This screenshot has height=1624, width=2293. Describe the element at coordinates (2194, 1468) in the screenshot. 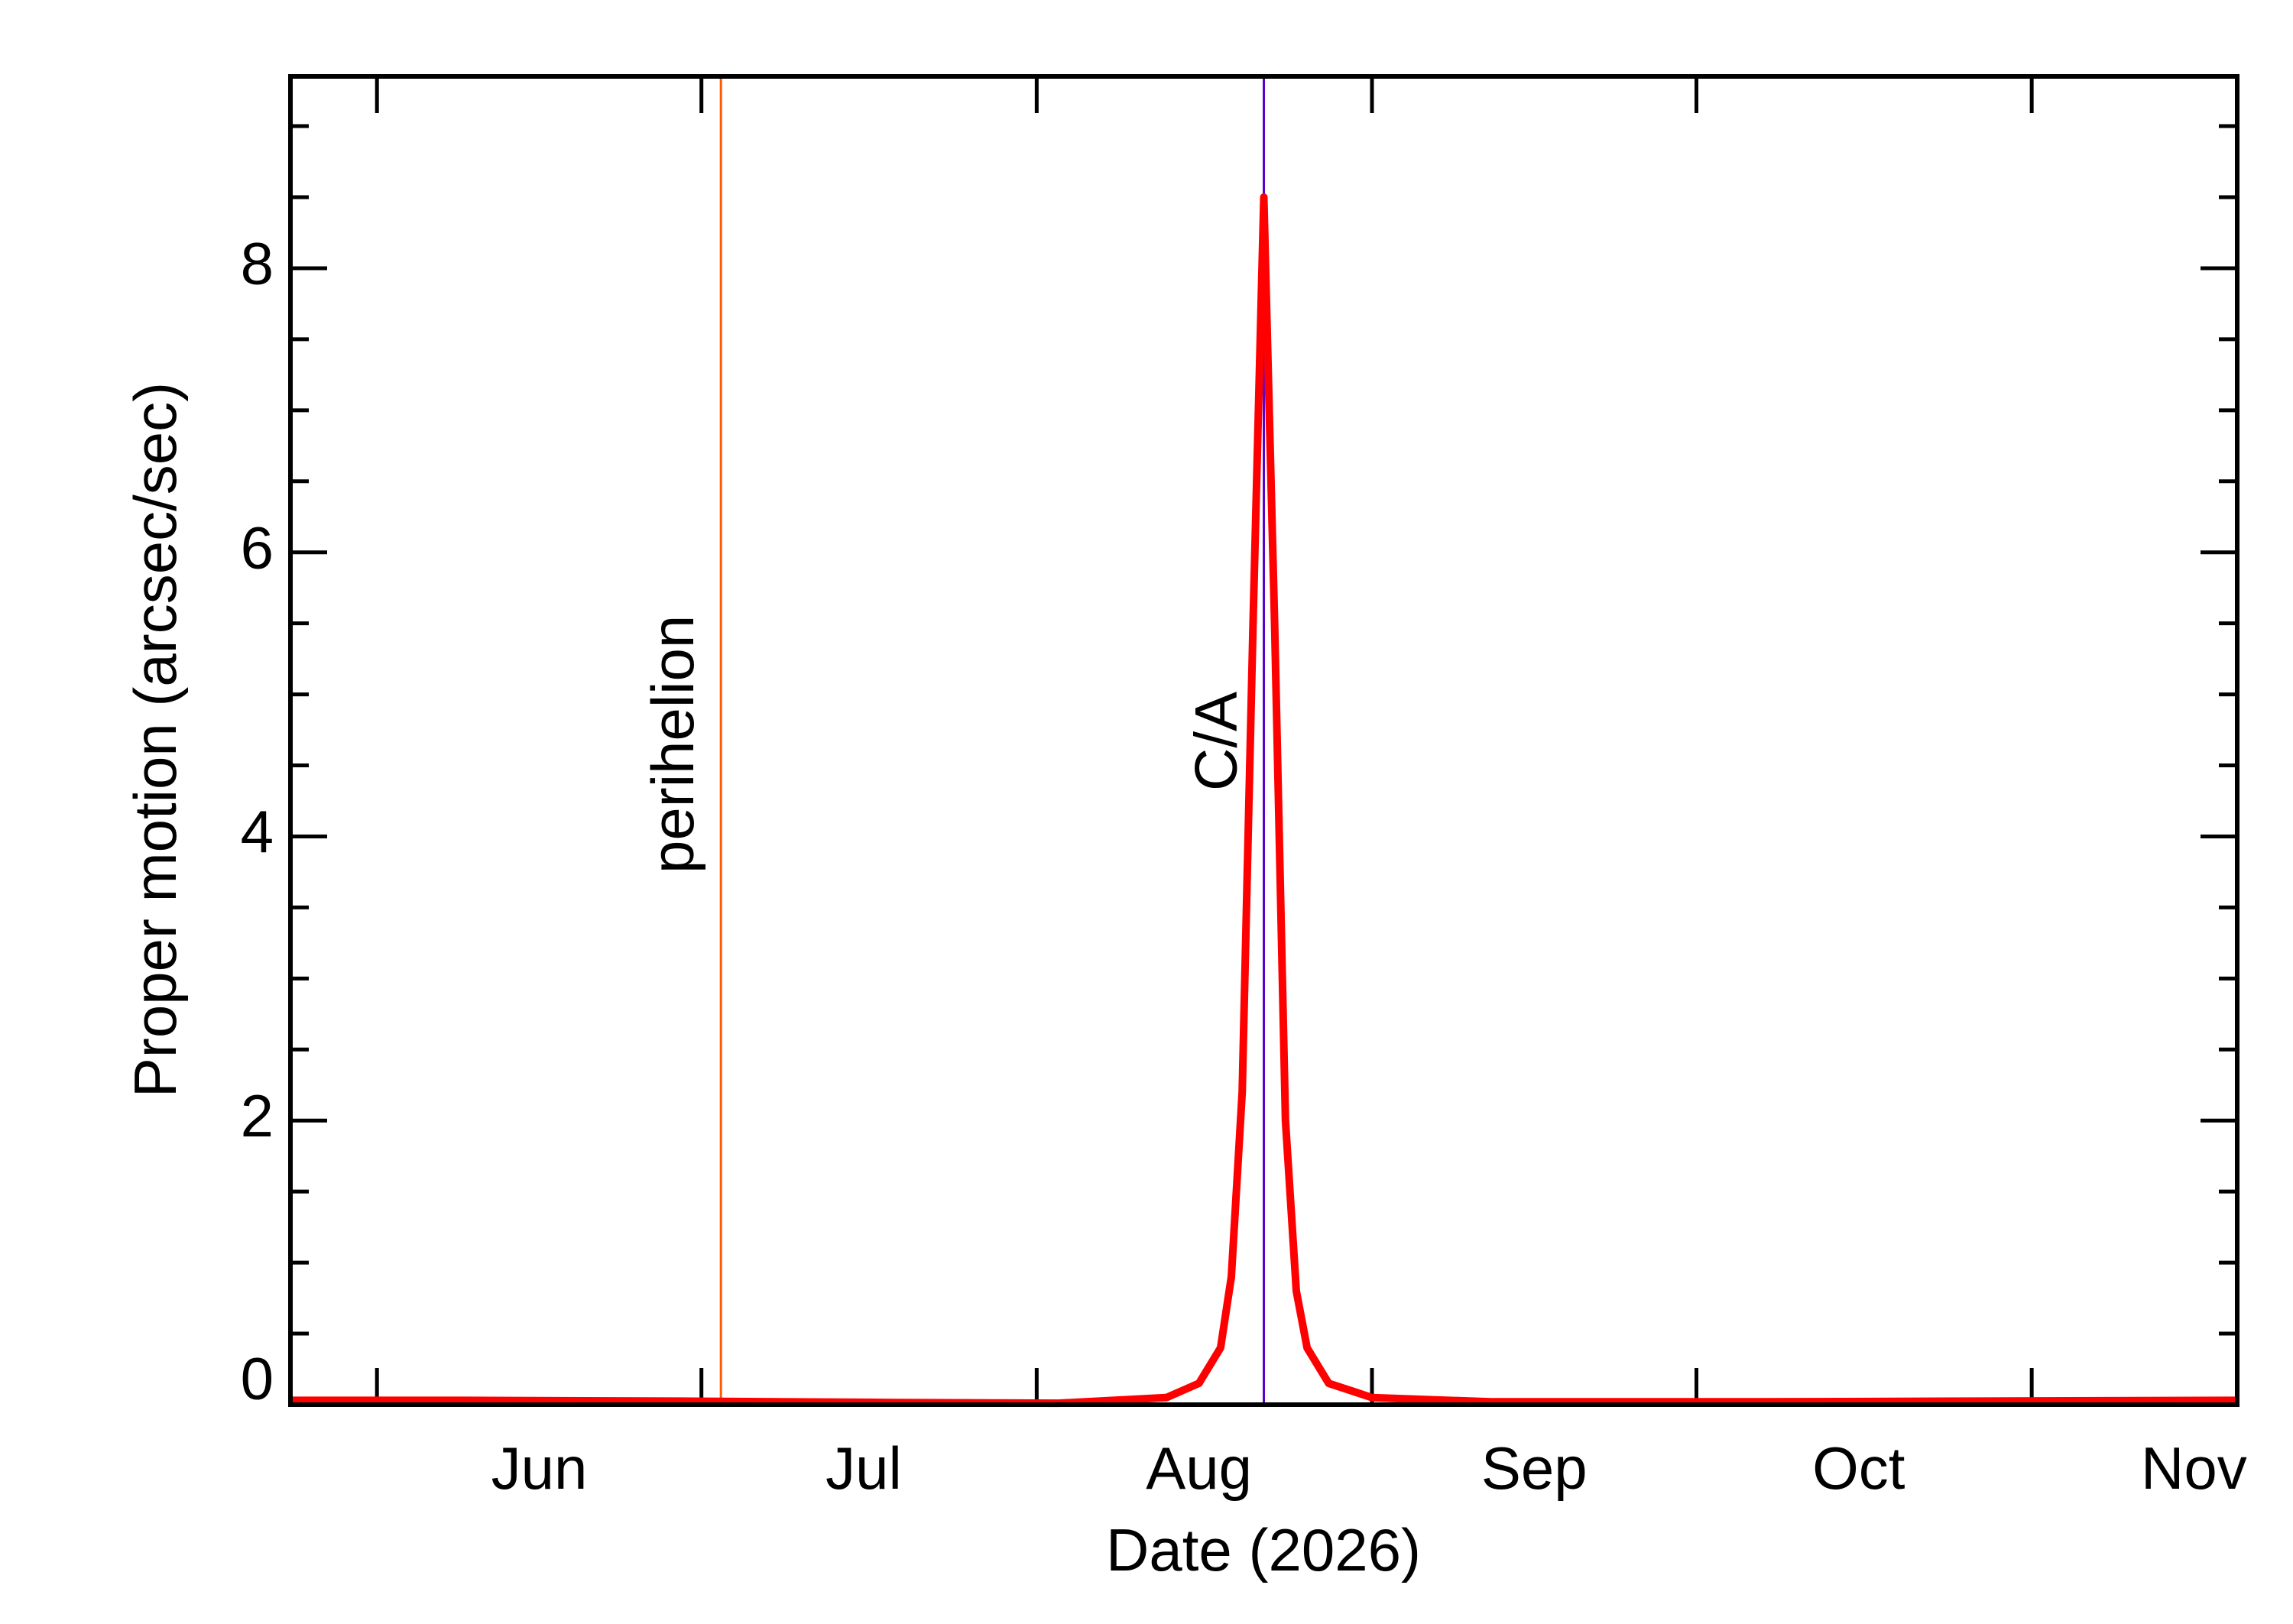

I see `x-tick-label: Nov` at that location.